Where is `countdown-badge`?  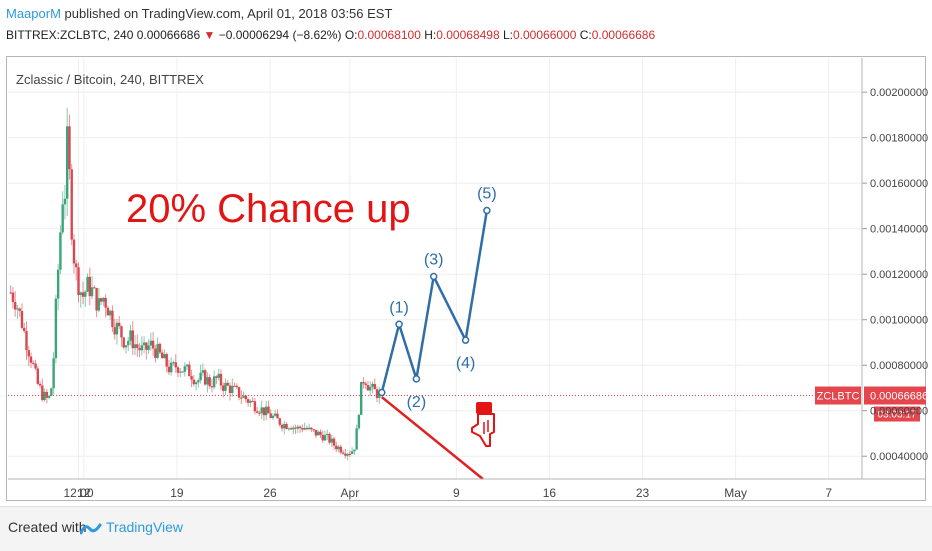
countdown-badge is located at coordinates (897, 414).